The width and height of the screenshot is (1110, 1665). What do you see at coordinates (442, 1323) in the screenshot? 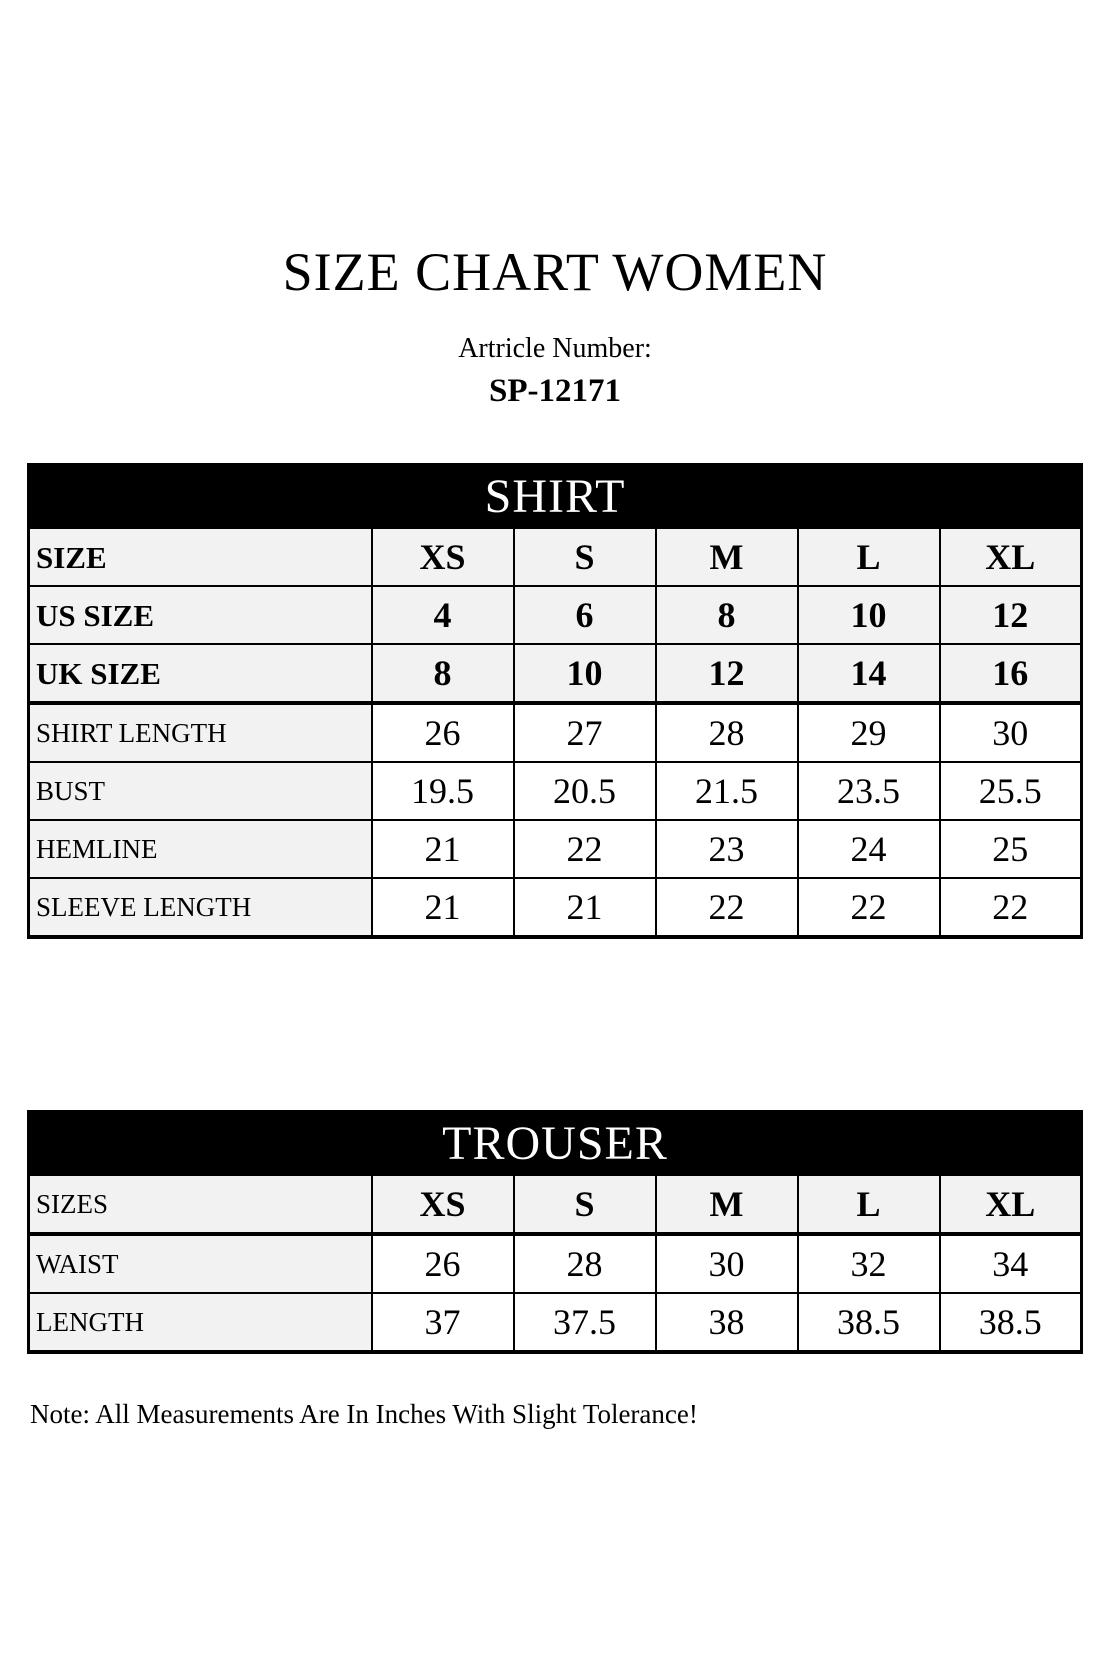
I see `value-cell: 37` at bounding box center [442, 1323].